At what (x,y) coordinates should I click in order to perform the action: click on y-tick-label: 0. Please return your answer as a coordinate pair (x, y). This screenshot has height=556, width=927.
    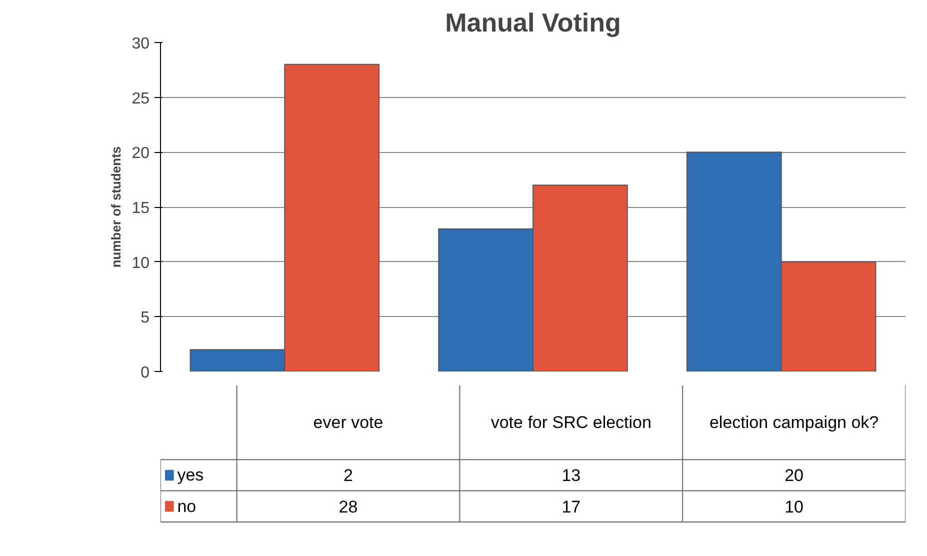
    Looking at the image, I should click on (145, 373).